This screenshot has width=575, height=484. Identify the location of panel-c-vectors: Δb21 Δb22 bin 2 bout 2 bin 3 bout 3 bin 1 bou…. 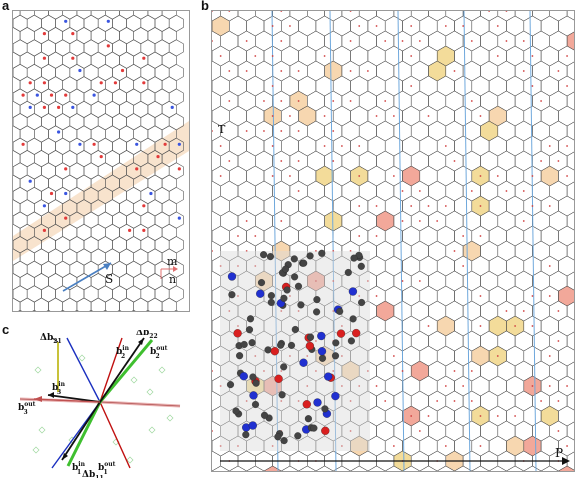
(102, 404).